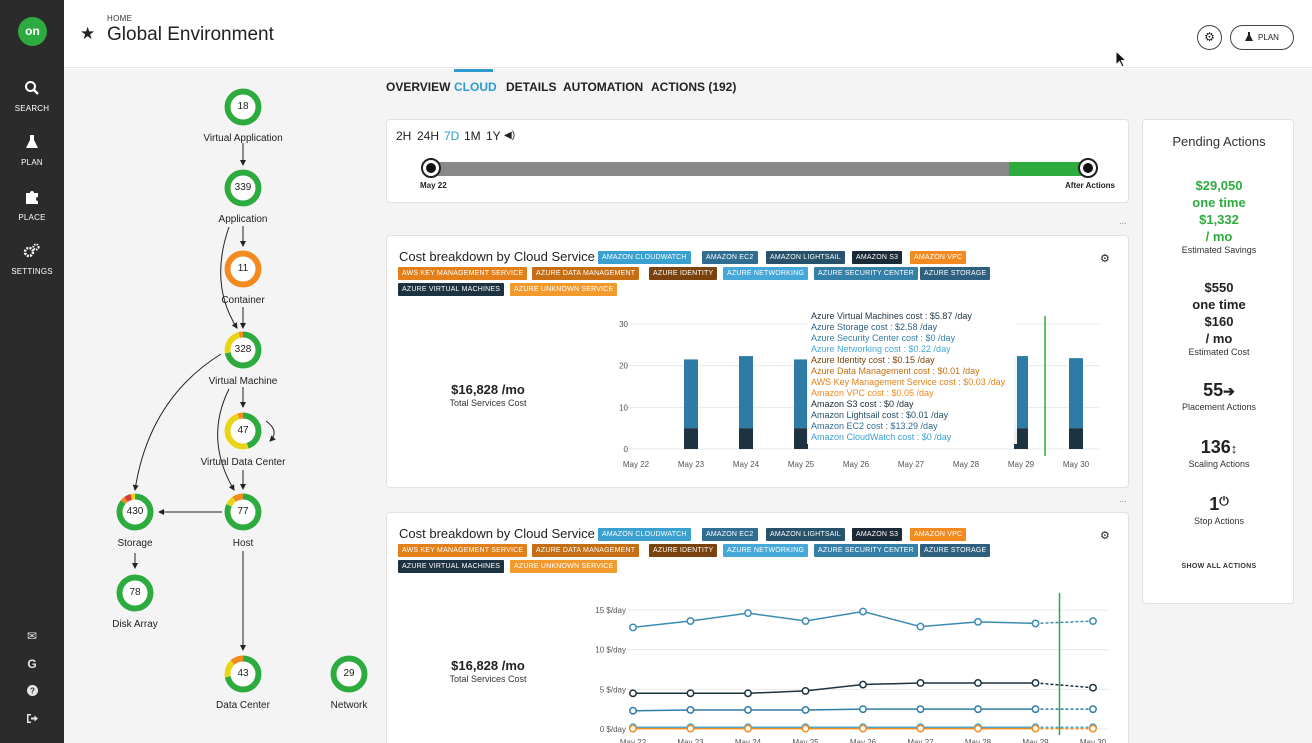  What do you see at coordinates (586, 273) in the screenshot?
I see `tag-azure-data-management: AZURE DATA MANAGEMENT` at bounding box center [586, 273].